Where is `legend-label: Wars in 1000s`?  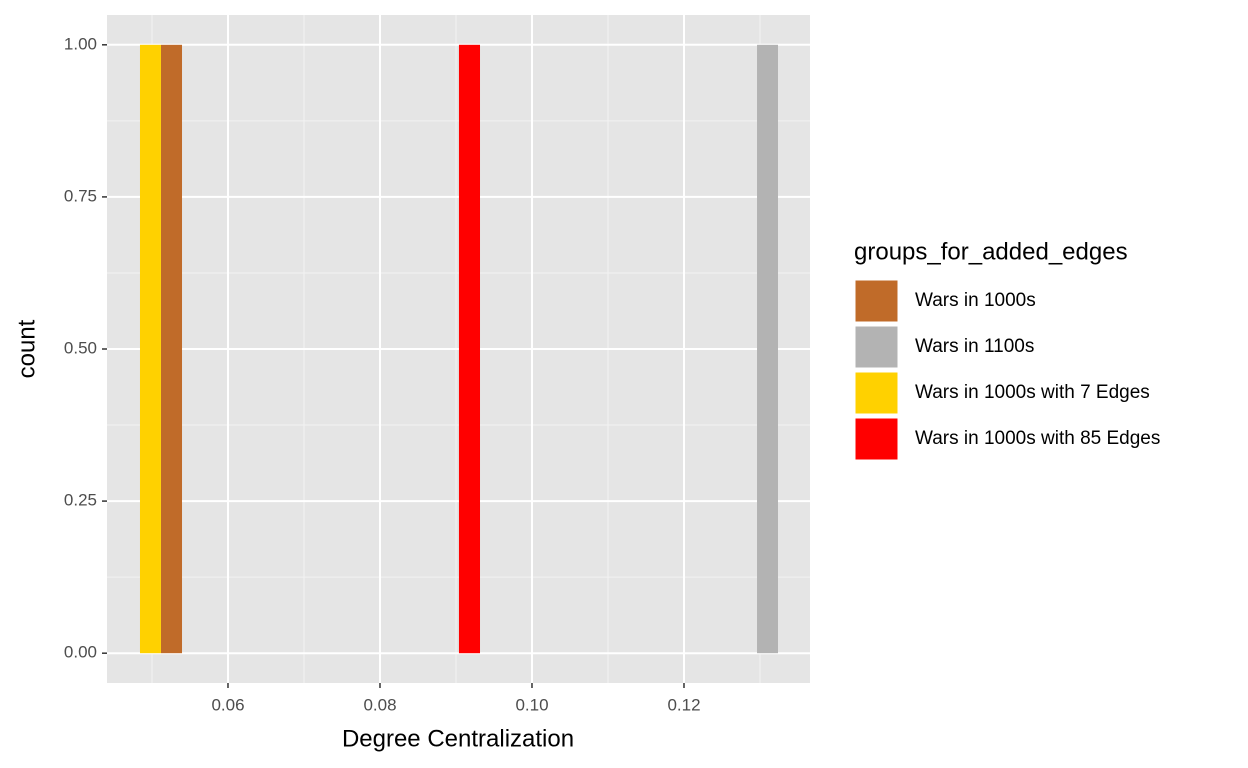
legend-label: Wars in 1000s is located at coordinates (975, 300).